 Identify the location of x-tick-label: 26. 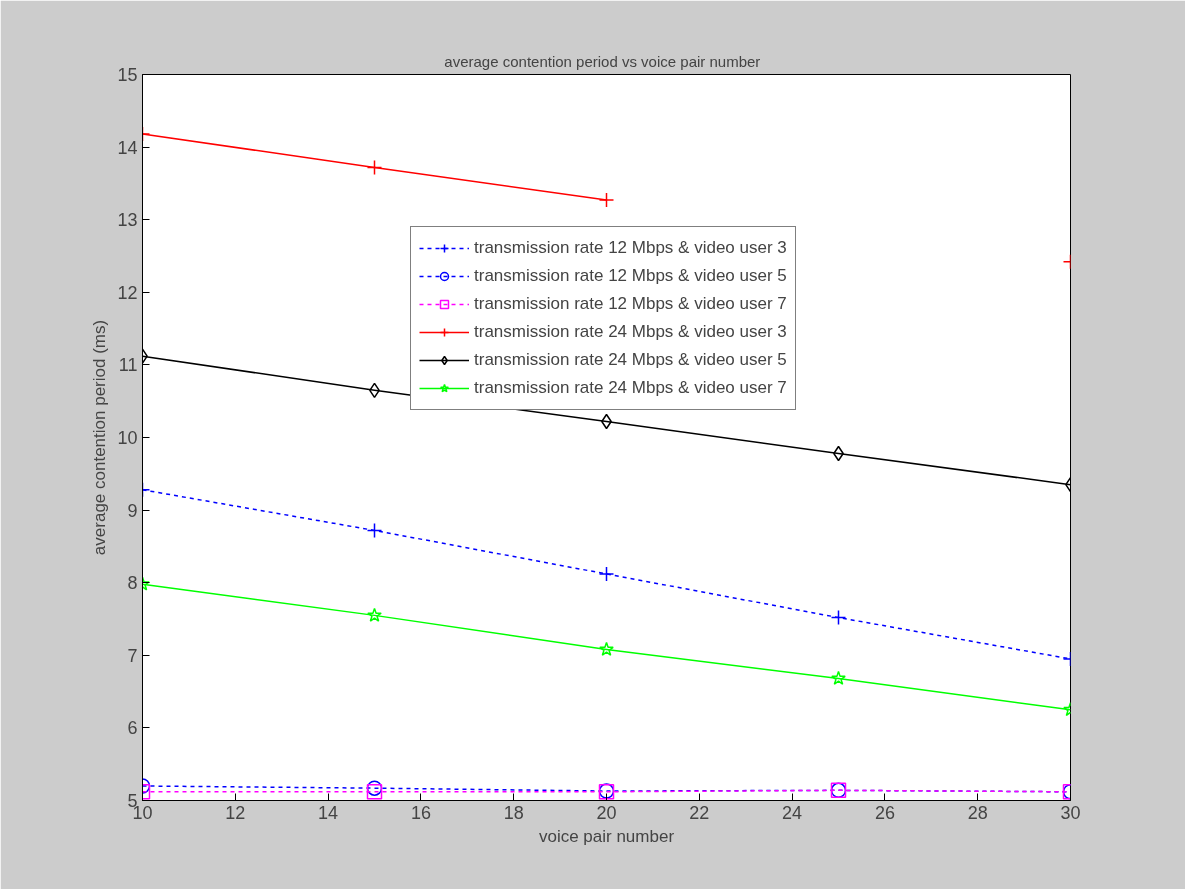
(884, 812).